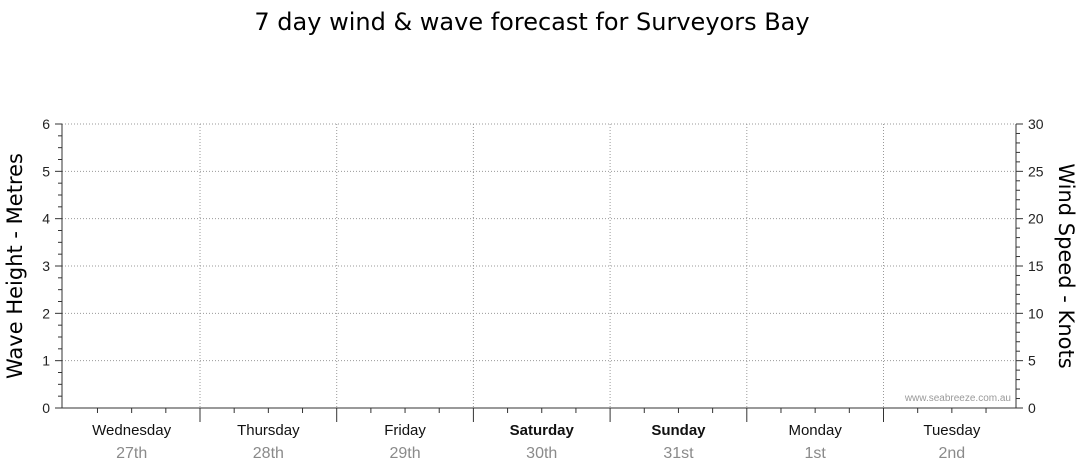 The image size is (1080, 475). Describe the element at coordinates (15, 266) in the screenshot. I see `left-axis-title: Wave Height - Metres` at that location.